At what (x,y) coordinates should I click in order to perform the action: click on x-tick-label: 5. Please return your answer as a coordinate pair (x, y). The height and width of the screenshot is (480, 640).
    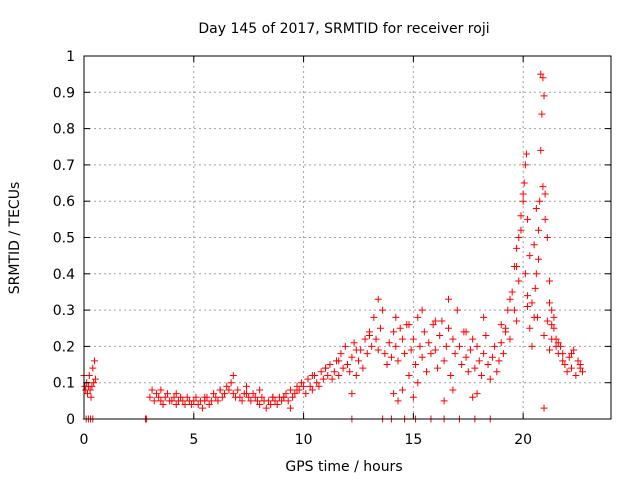
    Looking at the image, I should click on (193, 440).